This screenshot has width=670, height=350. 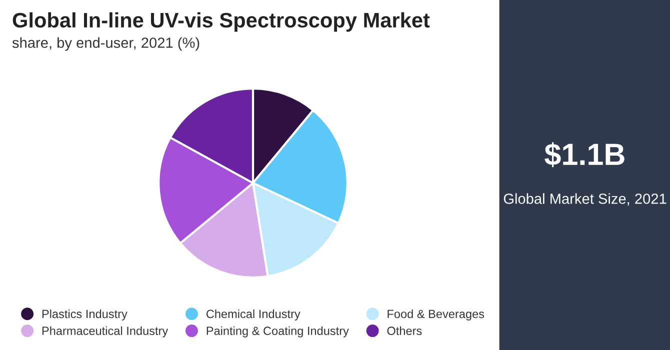 I want to click on legend-label: Chemical Industry, so click(x=253, y=314).